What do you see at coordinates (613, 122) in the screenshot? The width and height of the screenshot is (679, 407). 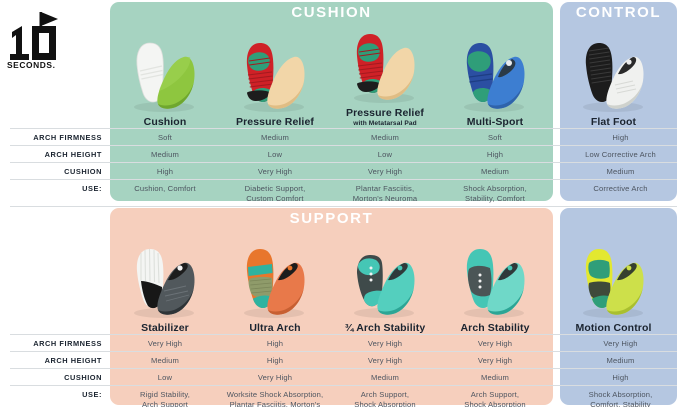 I see `product-name: Flat Foot` at bounding box center [613, 122].